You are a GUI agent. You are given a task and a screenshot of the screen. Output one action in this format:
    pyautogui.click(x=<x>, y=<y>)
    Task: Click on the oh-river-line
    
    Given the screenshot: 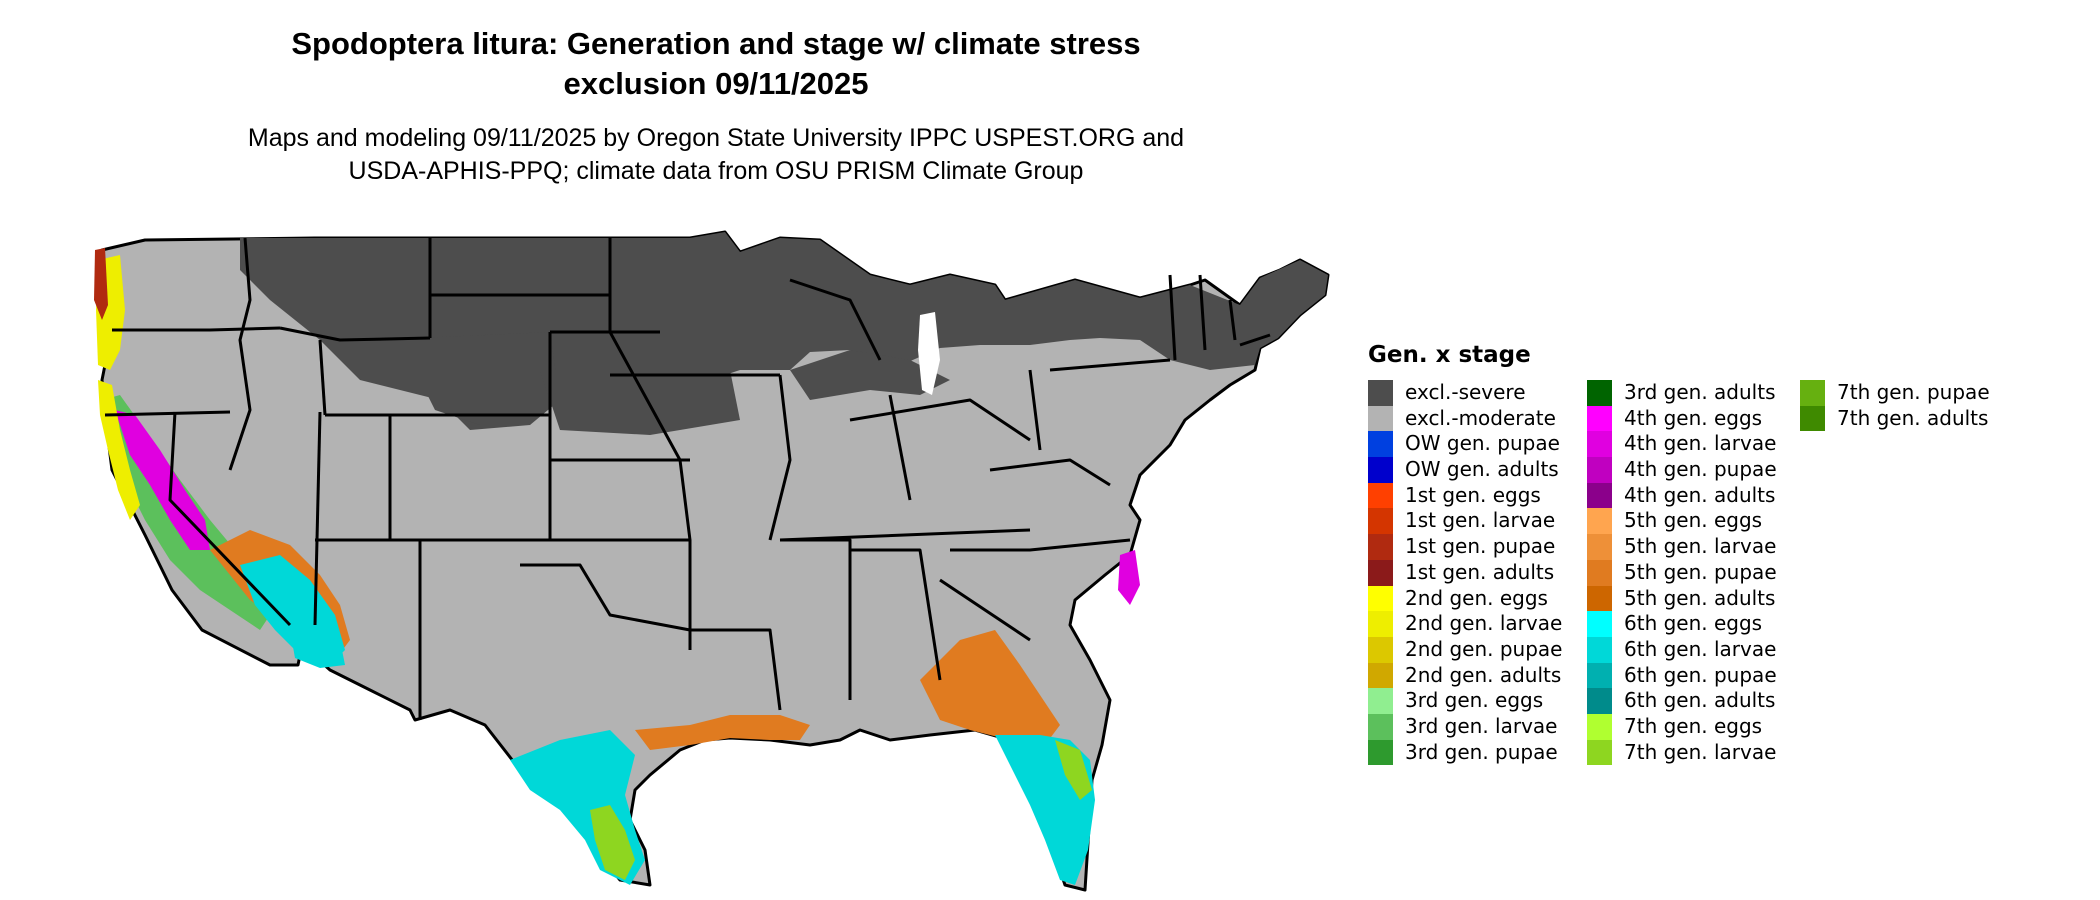 What is the action you would take?
    pyautogui.click(x=940, y=420)
    